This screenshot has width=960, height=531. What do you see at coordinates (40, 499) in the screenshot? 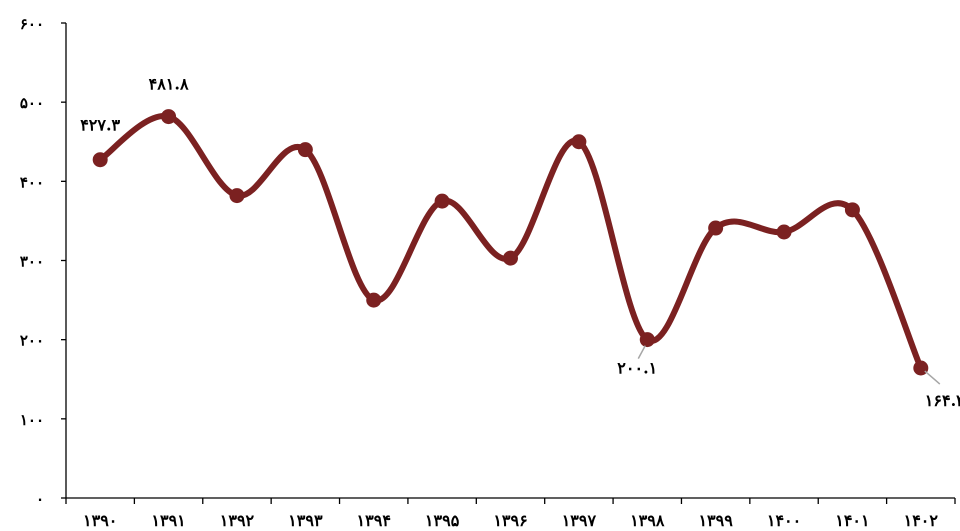
I see `y-tick-label: ۰` at bounding box center [40, 499].